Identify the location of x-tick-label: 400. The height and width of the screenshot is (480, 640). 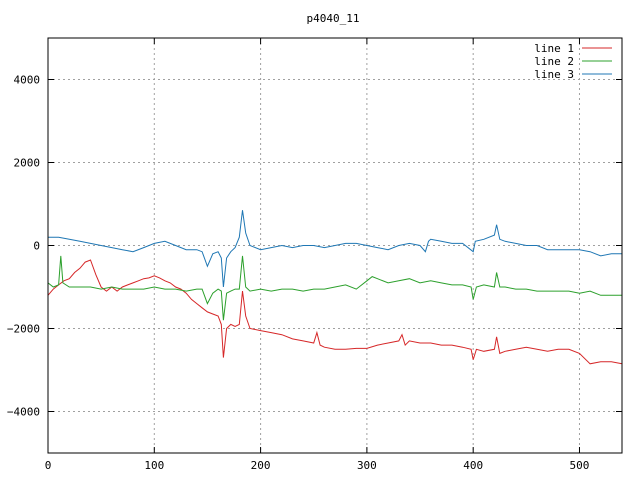
(473, 465).